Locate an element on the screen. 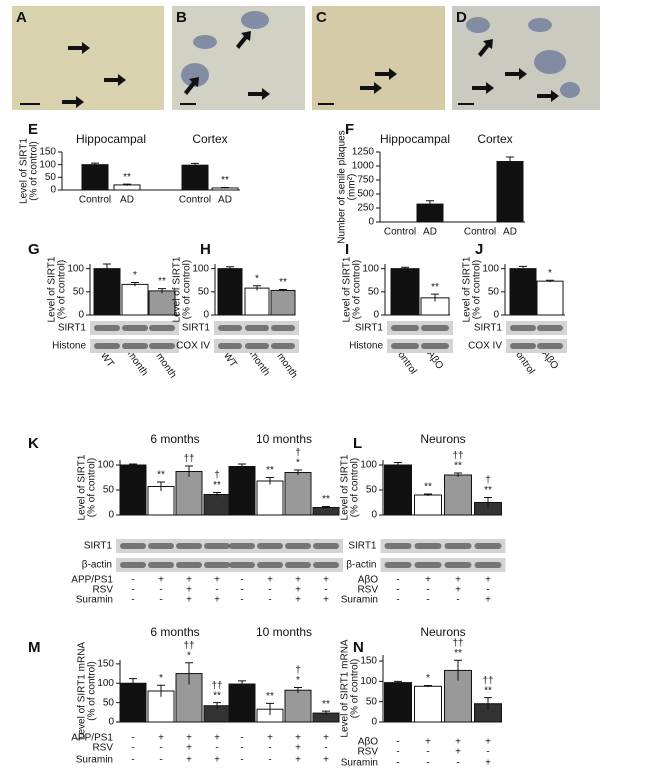 The height and width of the screenshot is (779, 659). micrograph-images is located at coordinates (306, 58).